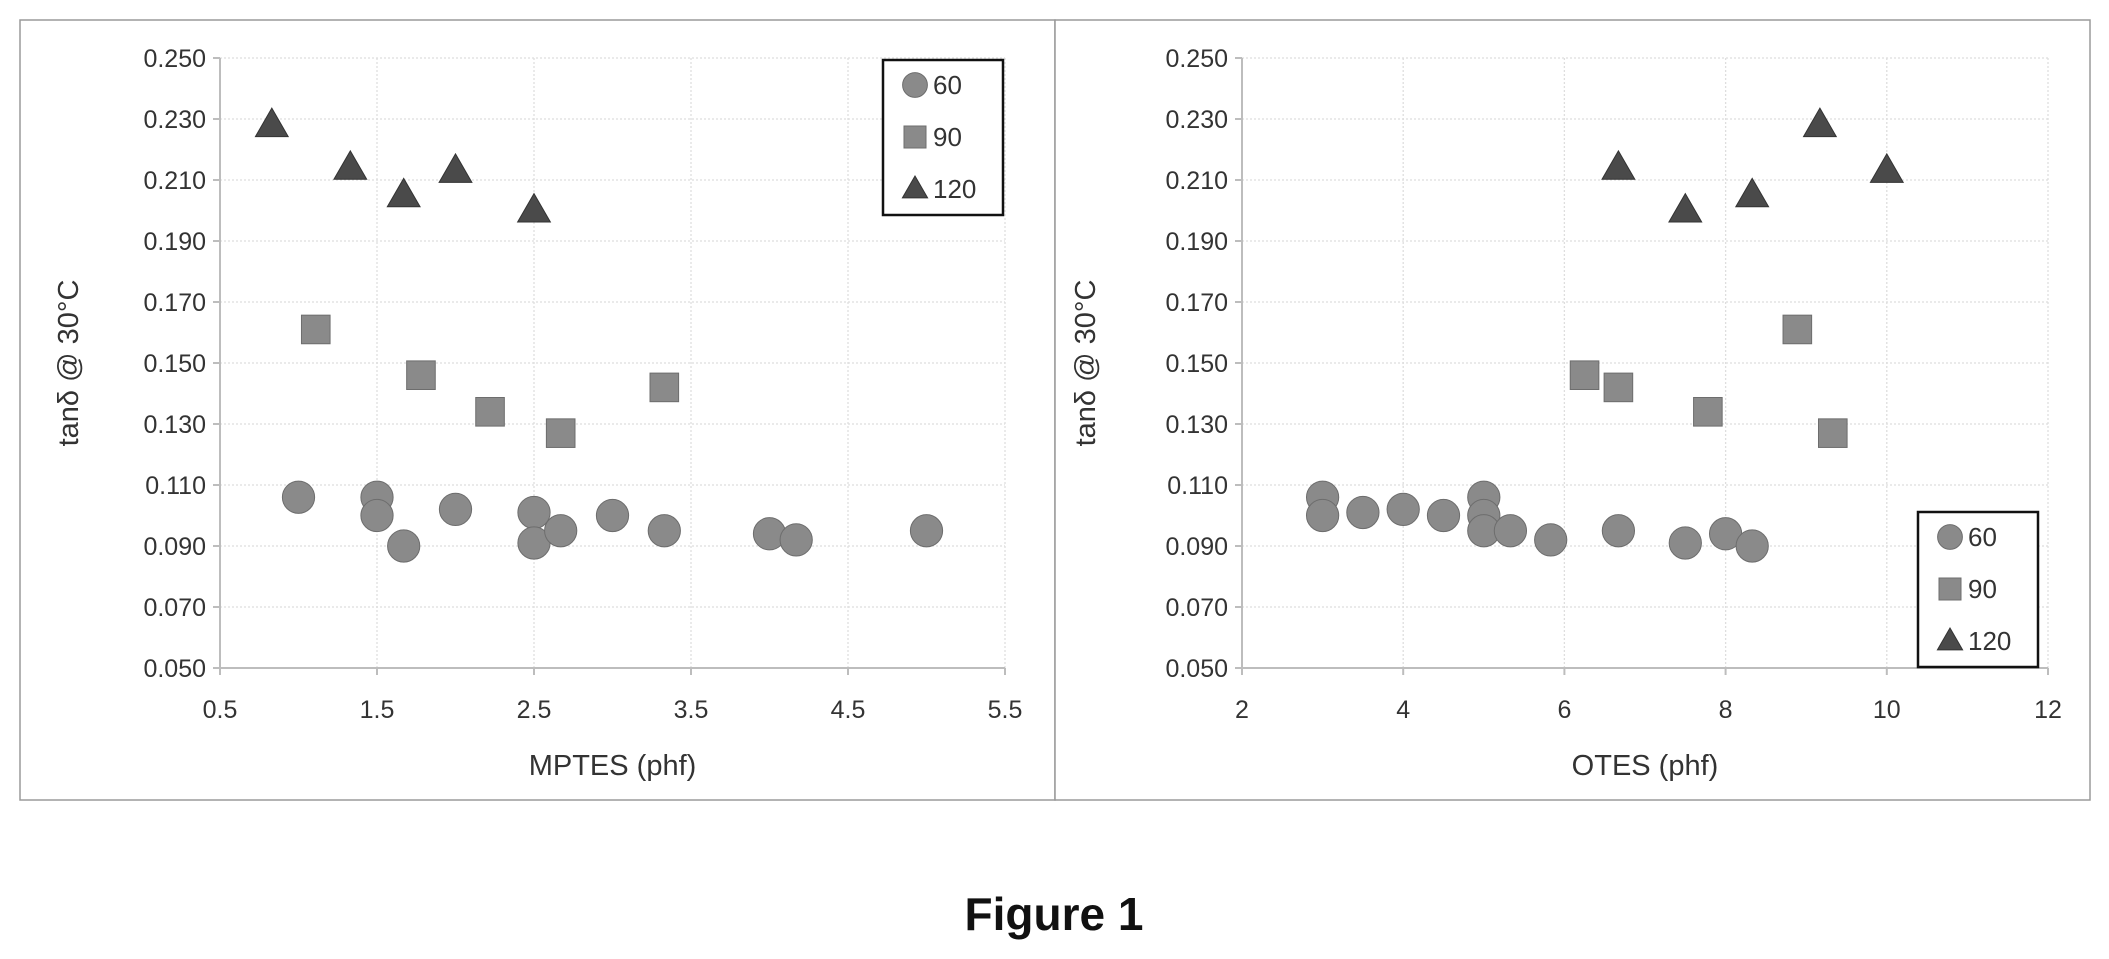  I want to click on x-tick-label: 4, so click(1403, 710).